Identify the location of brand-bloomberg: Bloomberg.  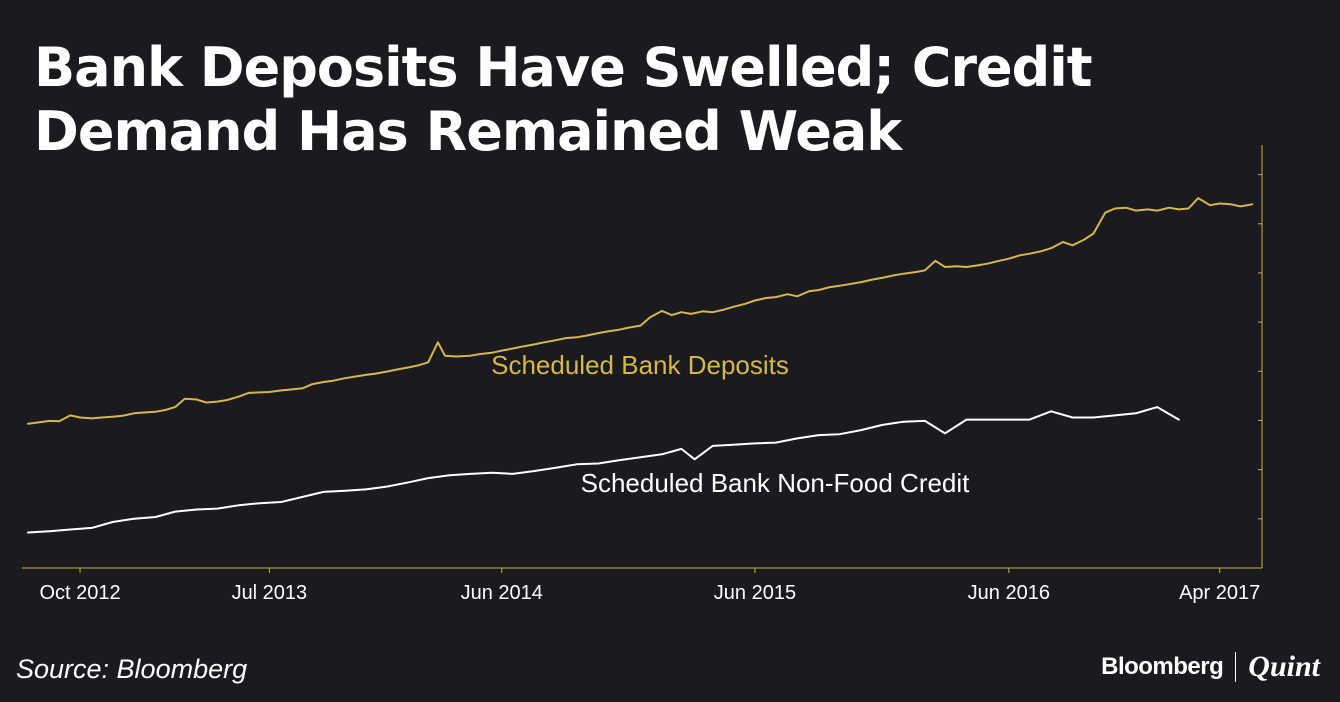
(1162, 666).